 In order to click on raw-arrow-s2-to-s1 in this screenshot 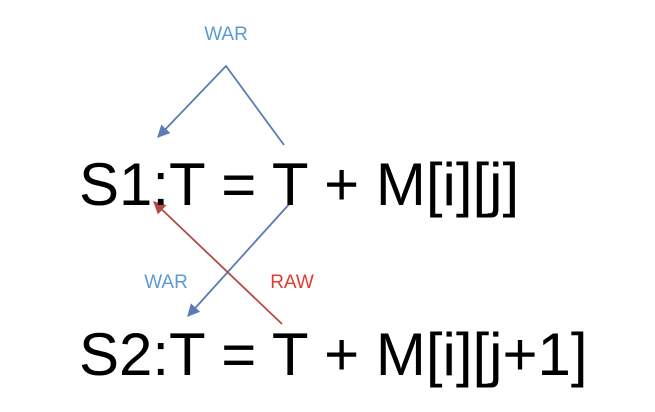, I will do `click(218, 263)`.